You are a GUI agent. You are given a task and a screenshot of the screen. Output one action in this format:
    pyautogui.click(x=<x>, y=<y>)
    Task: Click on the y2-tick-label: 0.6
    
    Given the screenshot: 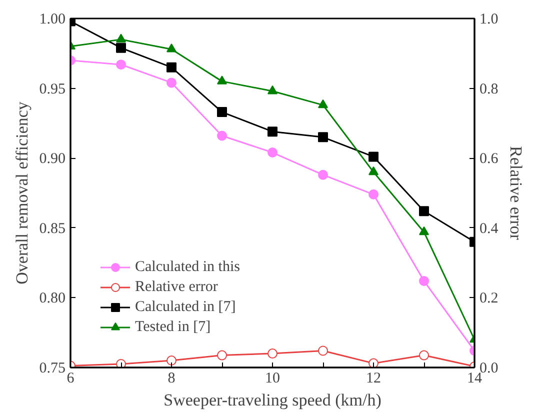 What is the action you would take?
    pyautogui.click(x=489, y=159)
    